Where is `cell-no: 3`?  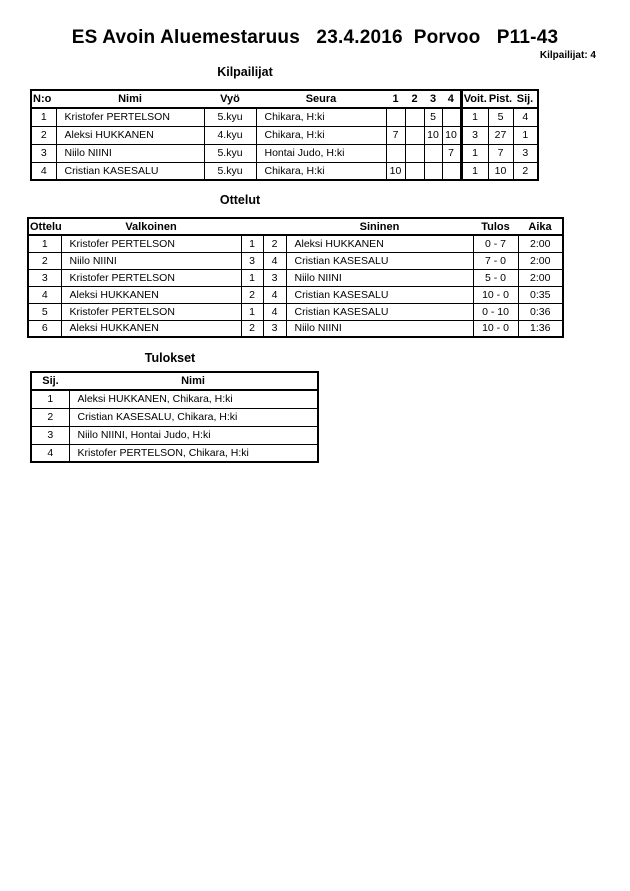
cell-no: 3 is located at coordinates (43, 153).